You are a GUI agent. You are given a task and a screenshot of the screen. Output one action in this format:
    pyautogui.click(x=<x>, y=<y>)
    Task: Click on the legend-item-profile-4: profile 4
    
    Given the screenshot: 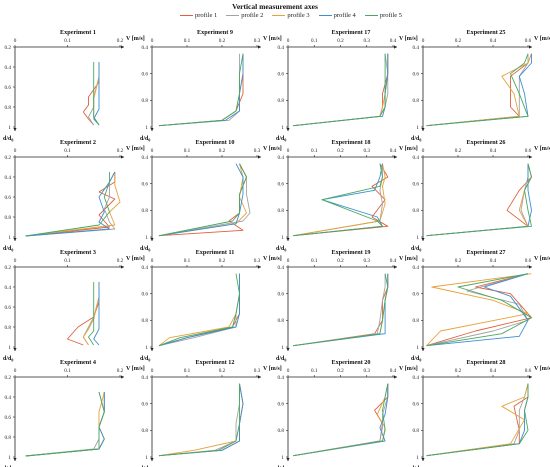 What is the action you would take?
    pyautogui.click(x=337, y=15)
    